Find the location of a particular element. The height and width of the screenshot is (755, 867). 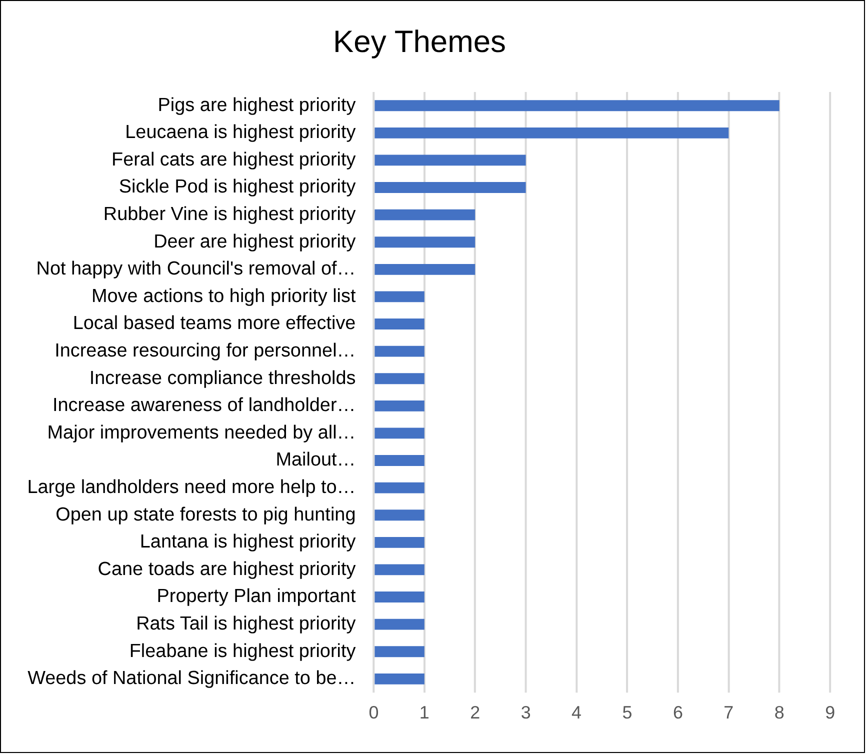

y-tick-label: Property Plan important is located at coordinates (256, 597).